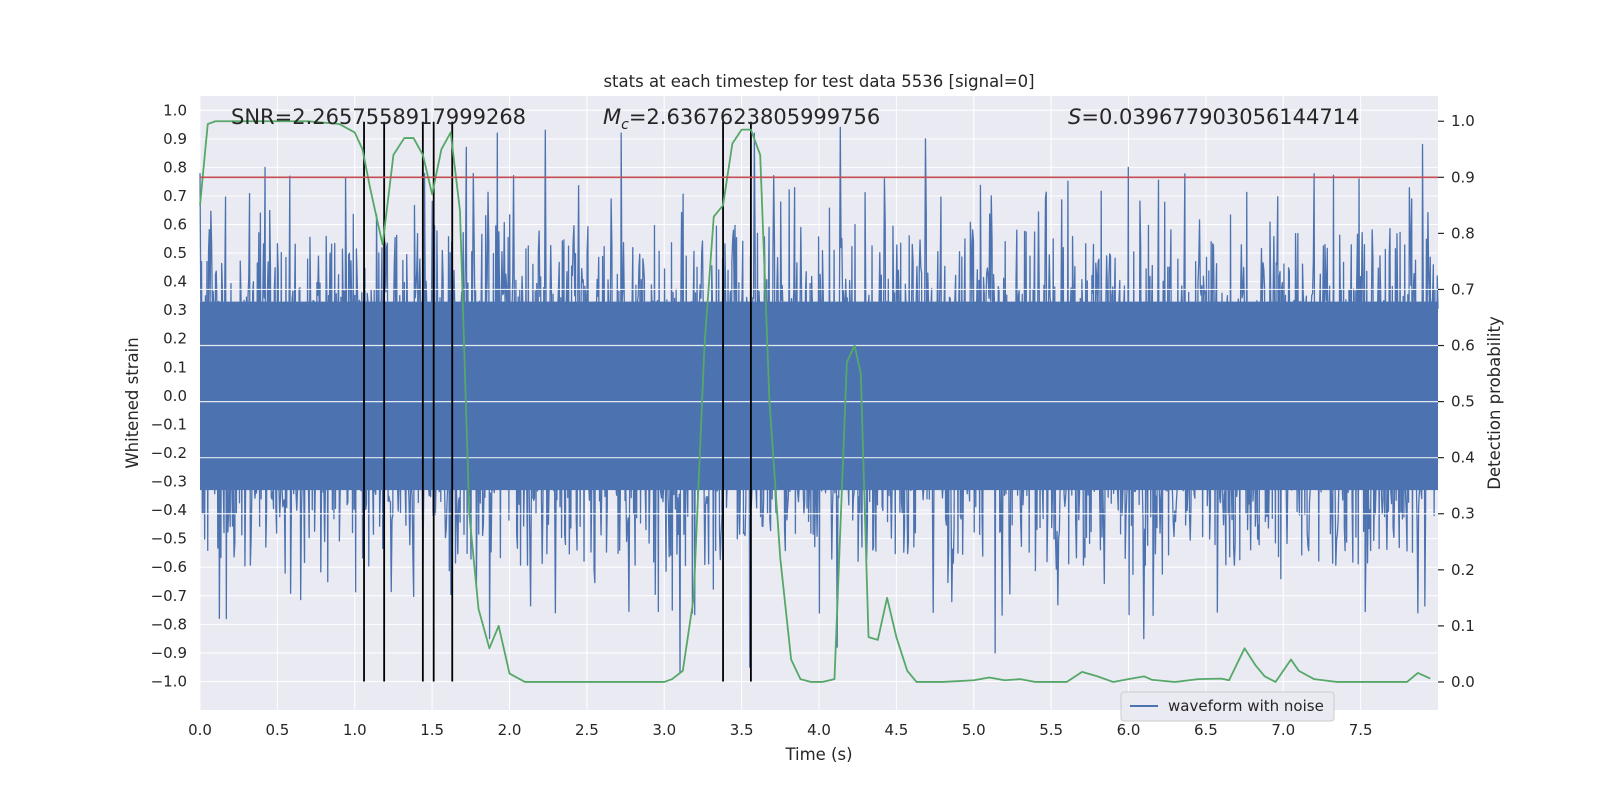 The image size is (1600, 800). I want to click on chirp-mass-annotation: Mc=2.6367623805999756, so click(741, 119).